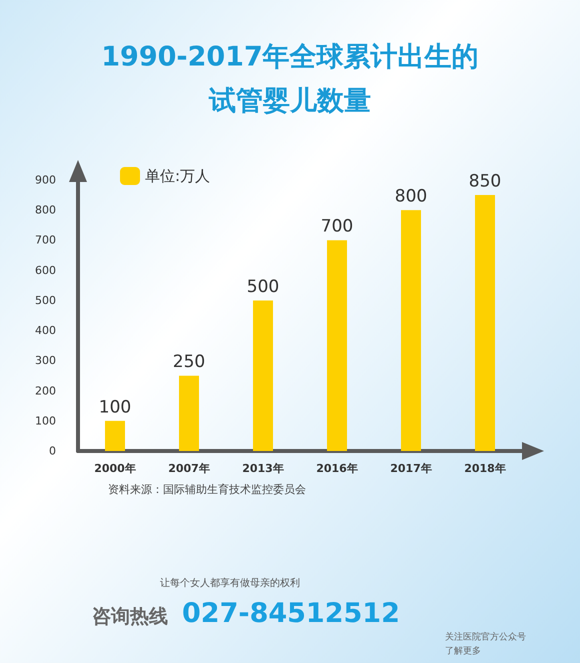 The width and height of the screenshot is (580, 663). Describe the element at coordinates (177, 176) in the screenshot. I see `legend-label: 单位:万人` at that location.